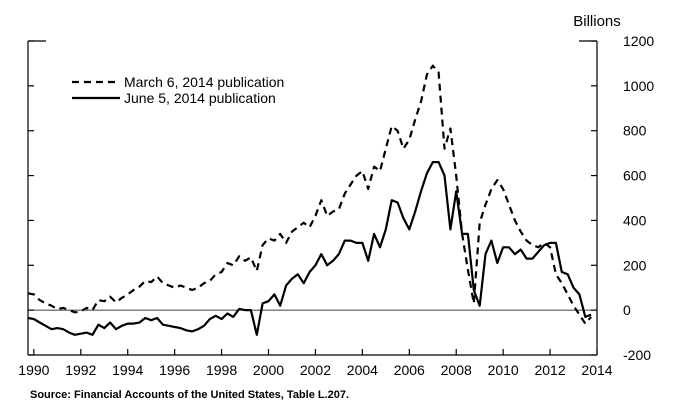 The image size is (690, 410). Describe the element at coordinates (204, 82) in the screenshot. I see `legend-label-1: March 6, 2014 publication` at that location.